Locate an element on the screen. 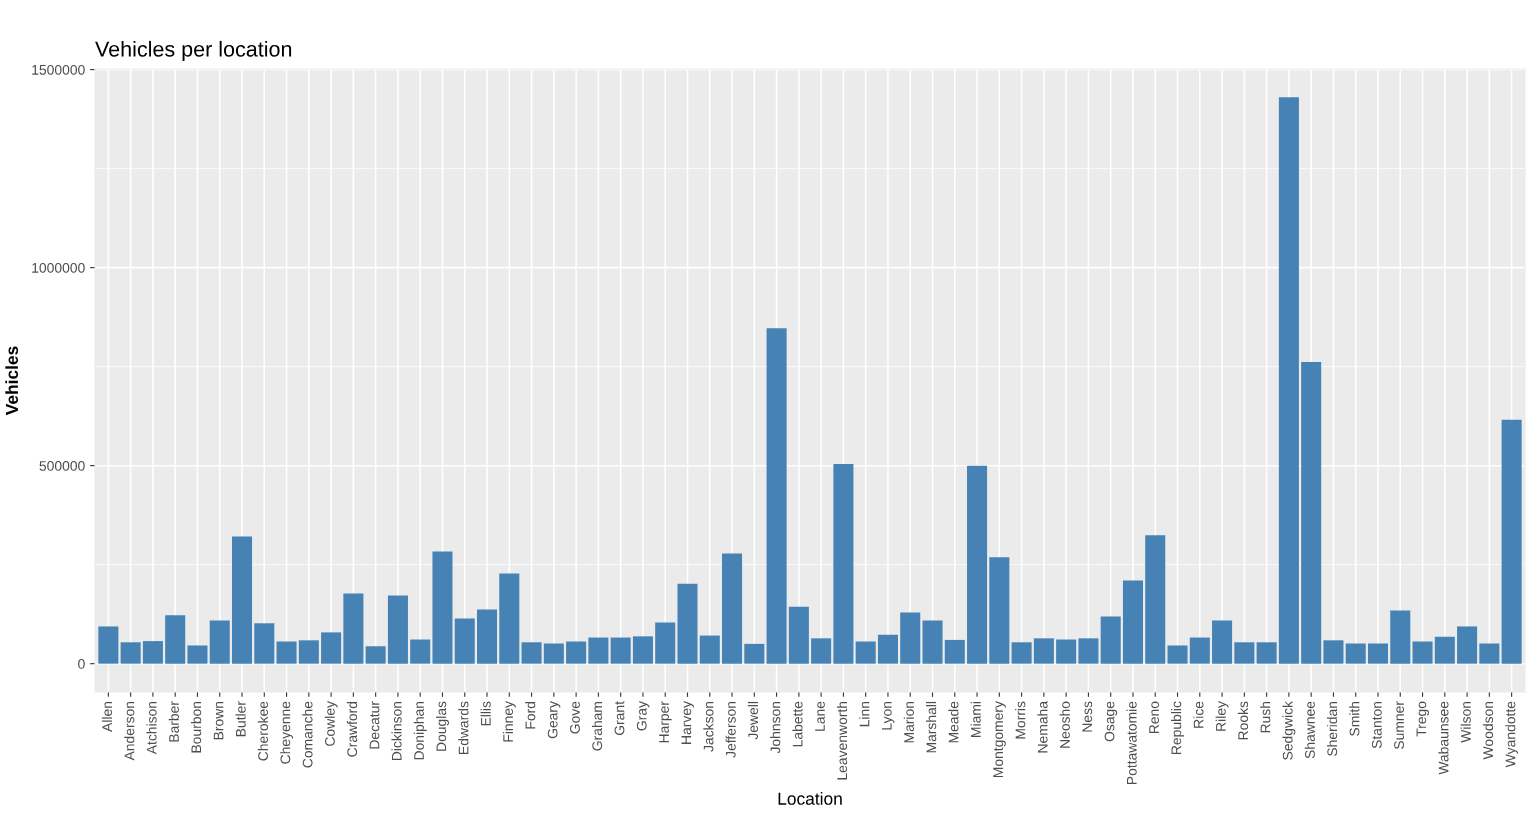  x-tick-label: Gray is located at coordinates (643, 716).